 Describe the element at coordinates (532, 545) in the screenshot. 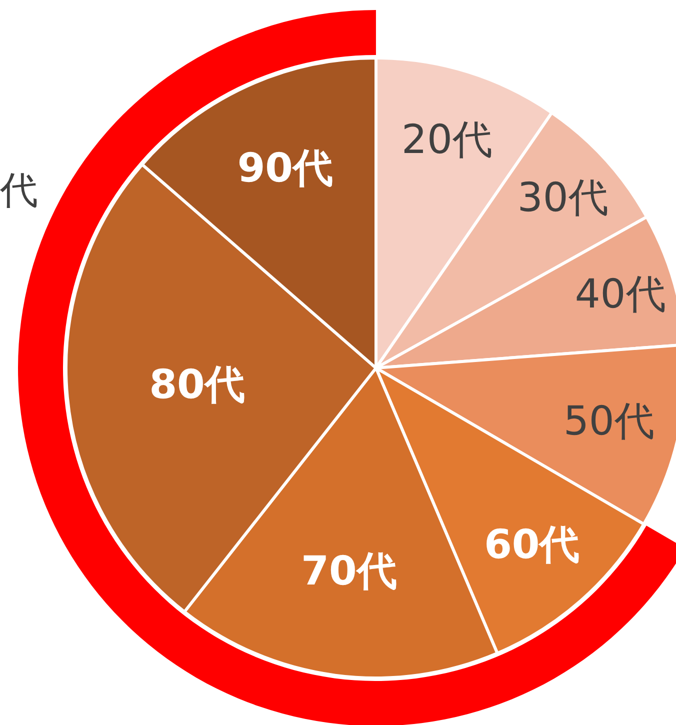

I see `slice-label: 60代` at that location.